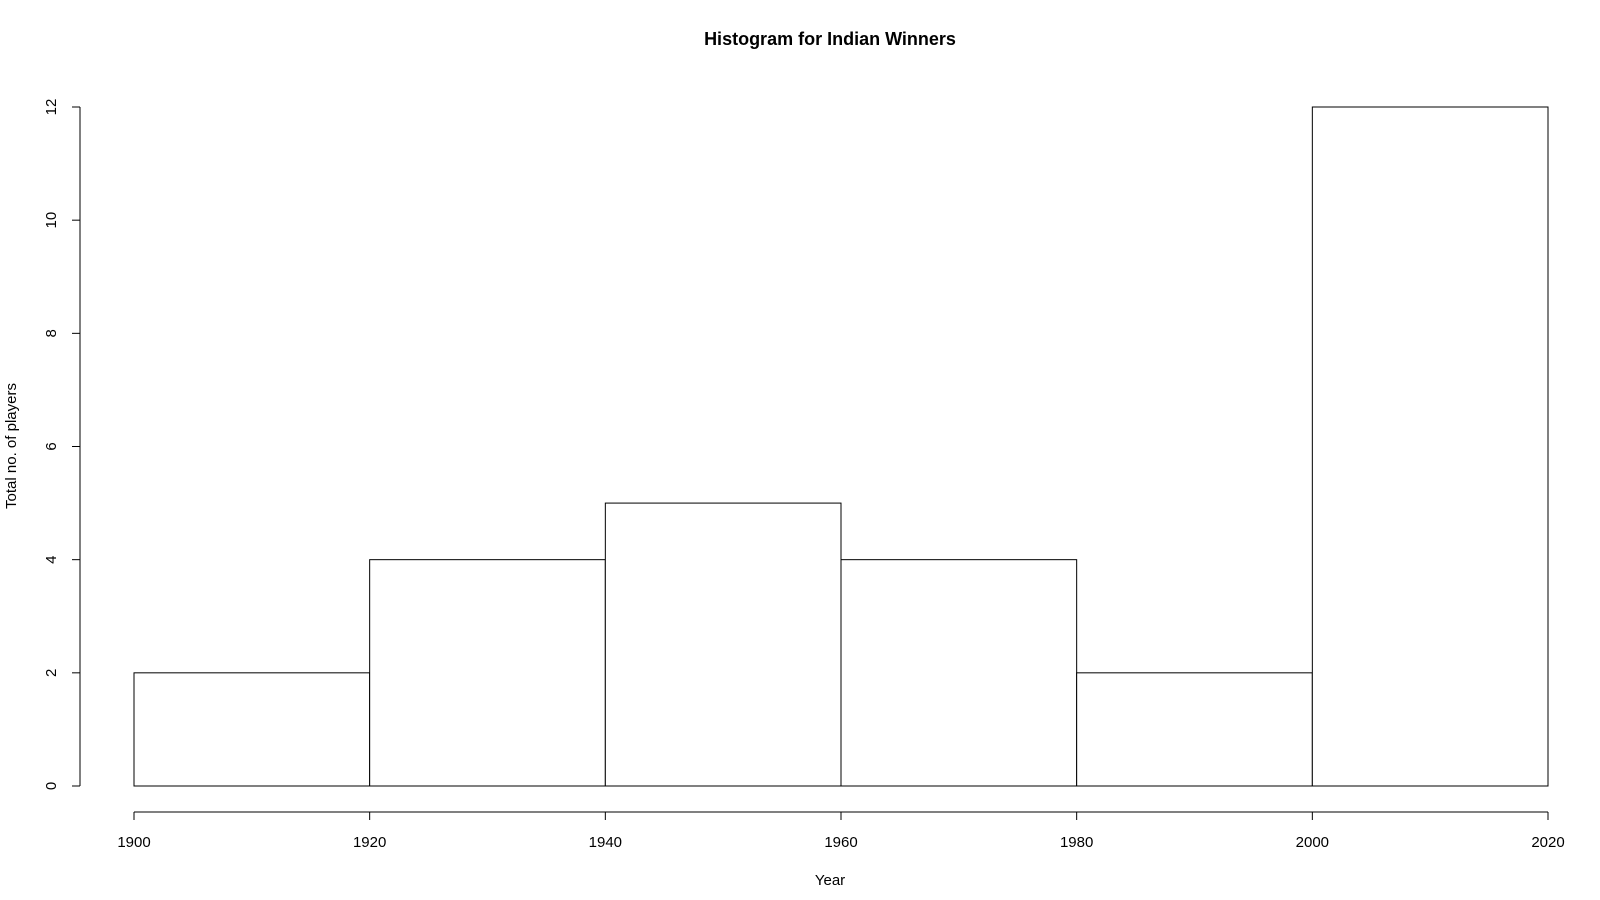  What do you see at coordinates (1312, 842) in the screenshot?
I see `x-tick-label: 2000` at bounding box center [1312, 842].